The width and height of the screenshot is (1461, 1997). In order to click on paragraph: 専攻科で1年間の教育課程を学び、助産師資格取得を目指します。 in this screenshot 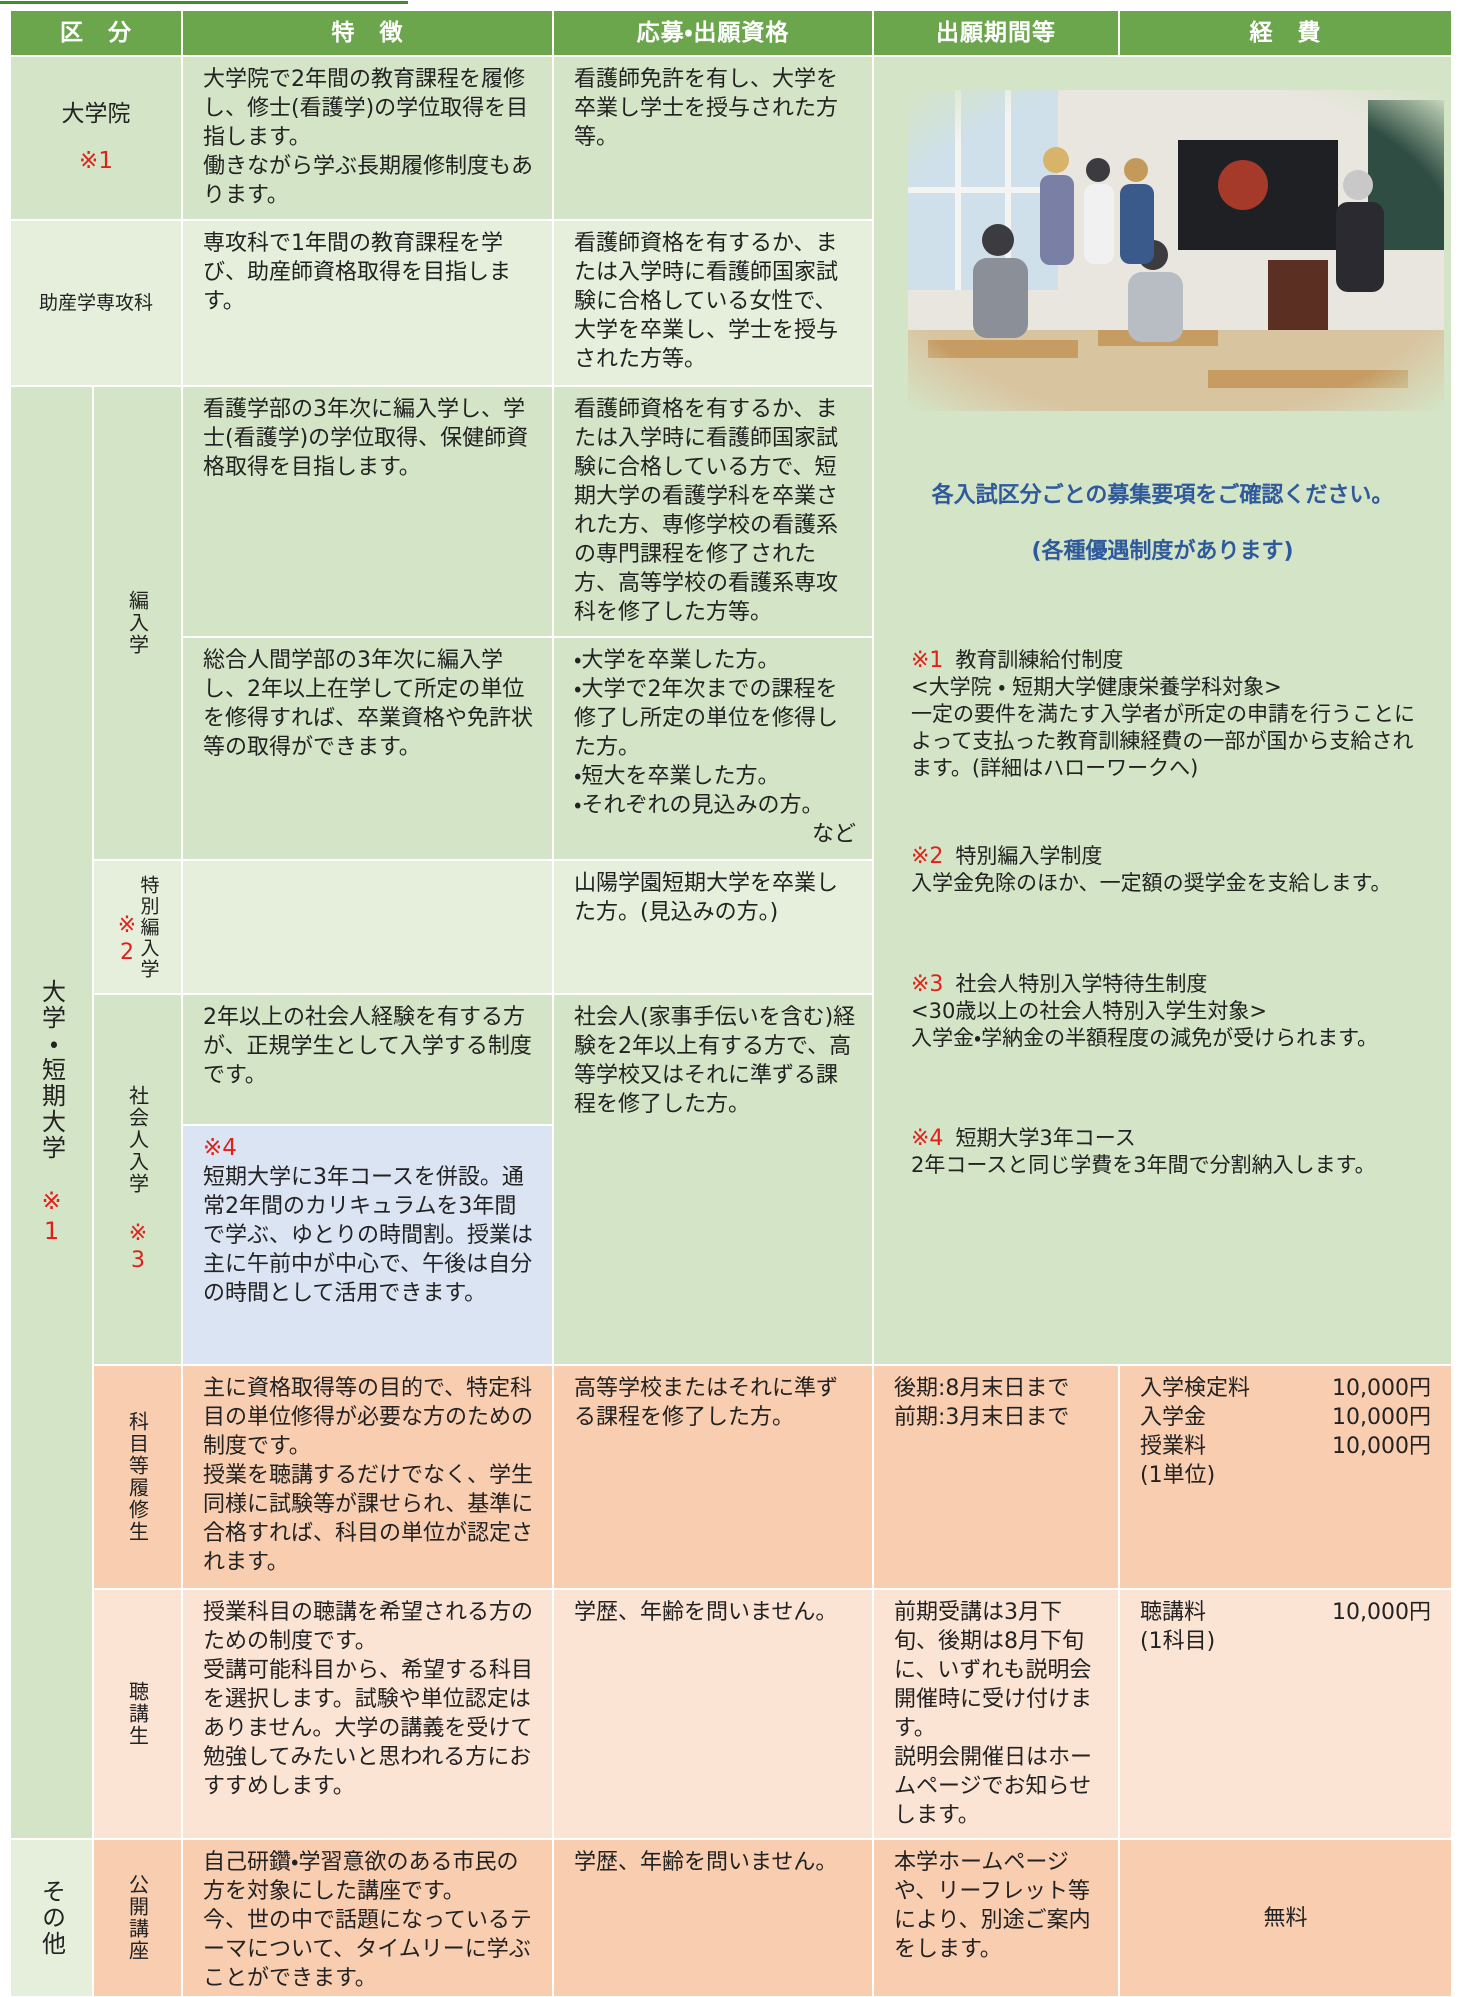, I will do `click(357, 272)`.